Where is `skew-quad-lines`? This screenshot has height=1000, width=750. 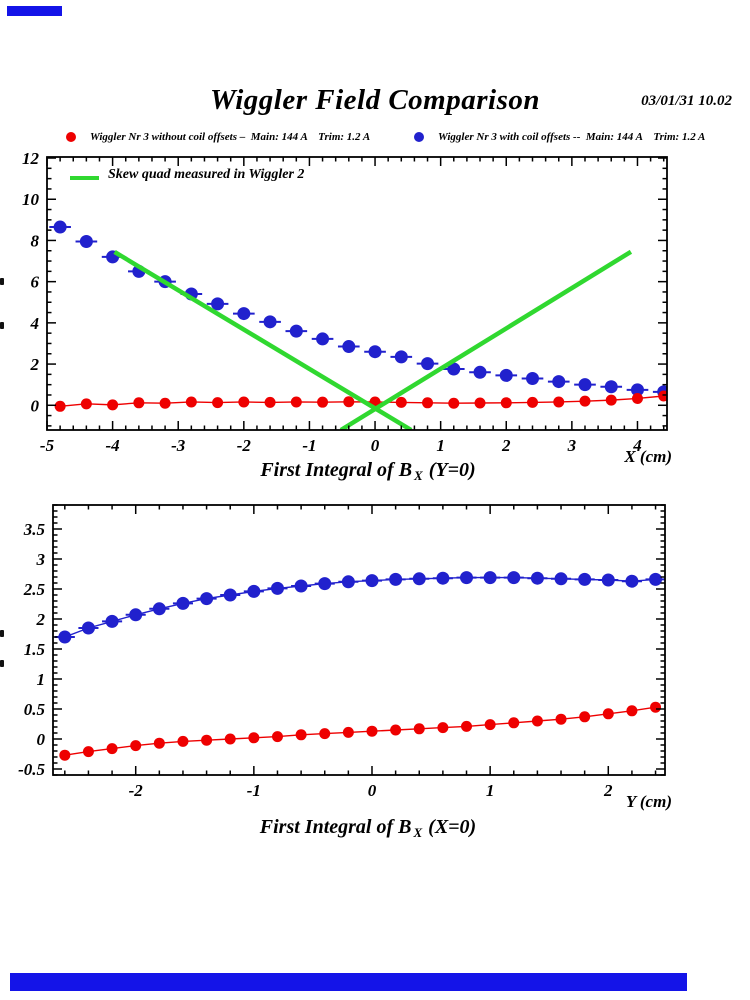 skew-quad-lines is located at coordinates (373, 339).